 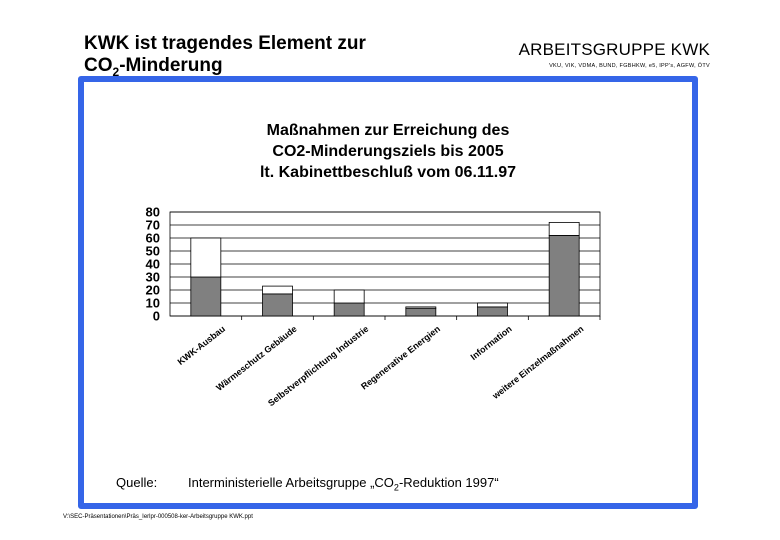 I want to click on slide-title-line2: CO2-Minderung, so click(x=225, y=69).